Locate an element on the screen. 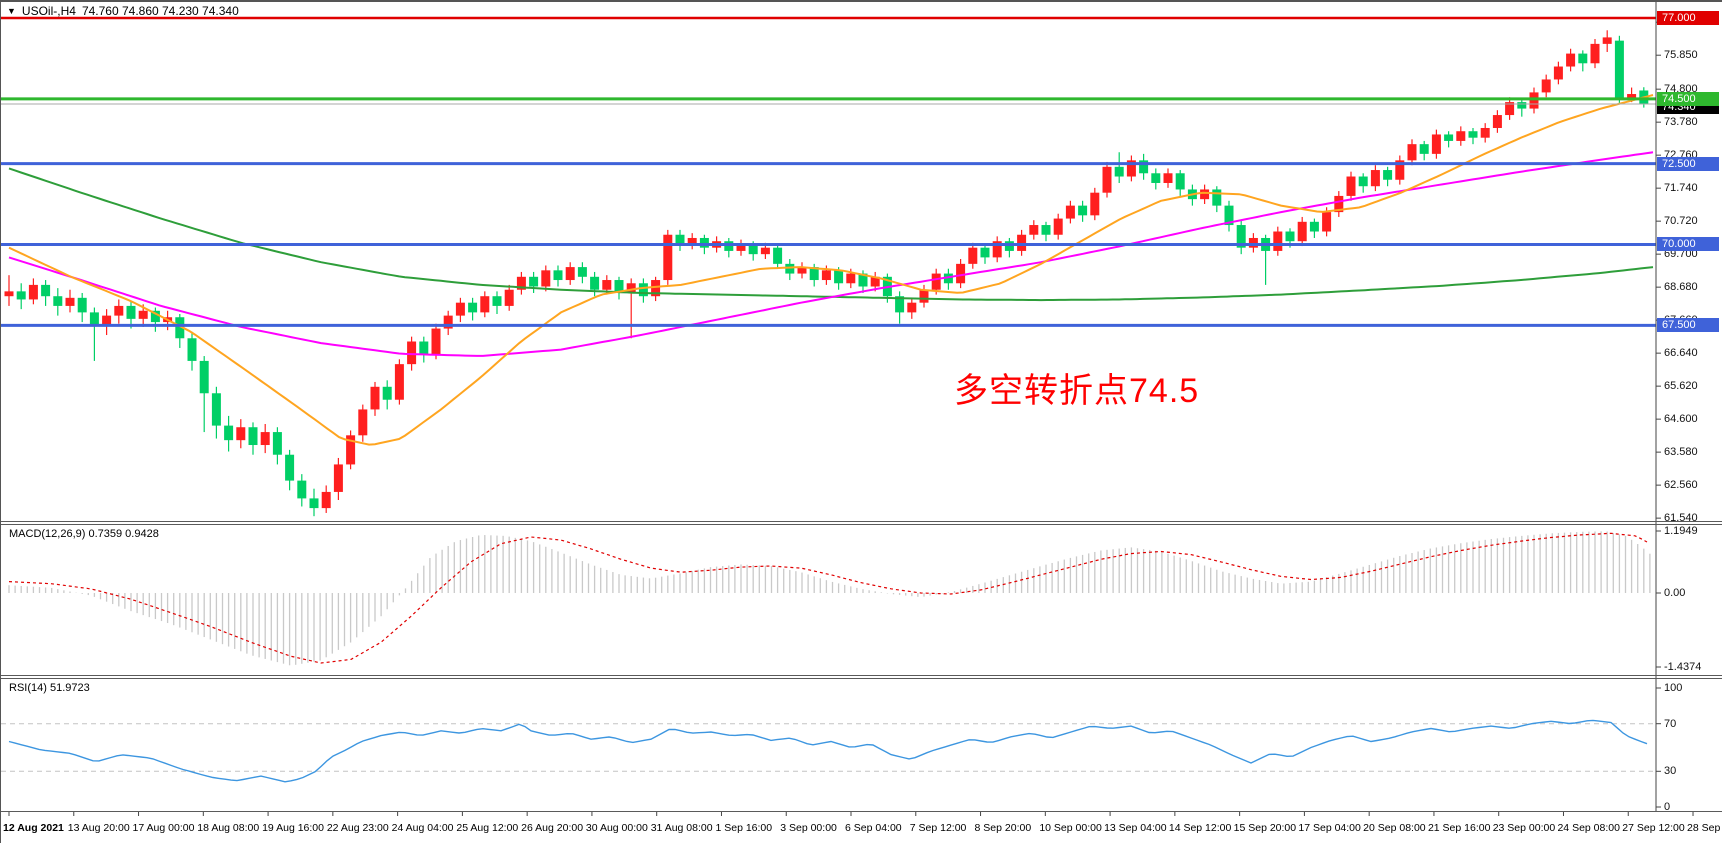  time-tick-label: 17 Aug 00:00 is located at coordinates (163, 828).